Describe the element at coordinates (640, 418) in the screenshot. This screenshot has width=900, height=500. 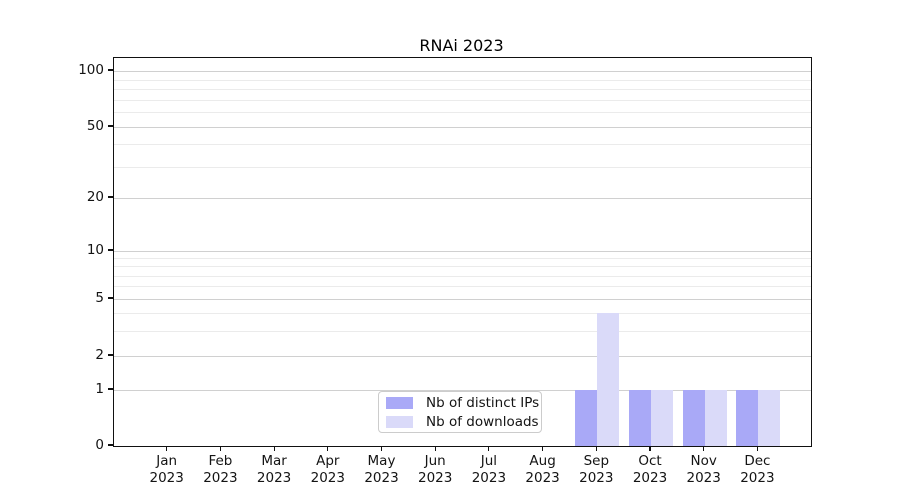
I see `bar-nb-of-distinct-ips-oct-2023` at that location.